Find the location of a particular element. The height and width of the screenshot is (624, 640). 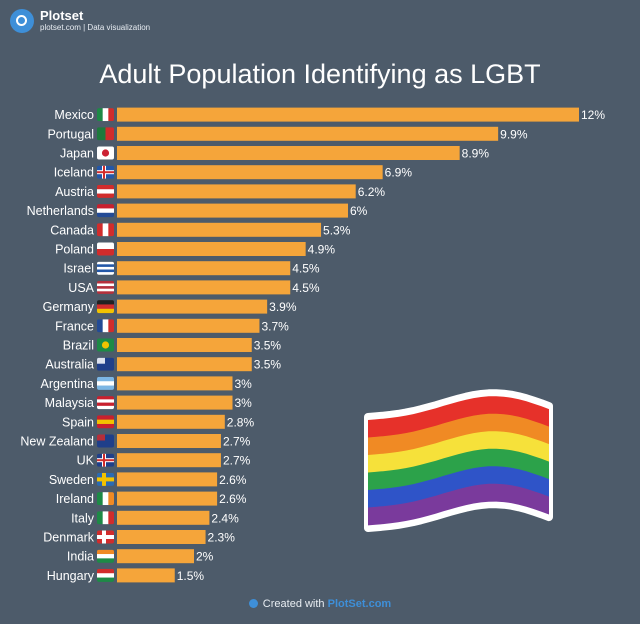

value-label: 9.9% is located at coordinates (514, 134).